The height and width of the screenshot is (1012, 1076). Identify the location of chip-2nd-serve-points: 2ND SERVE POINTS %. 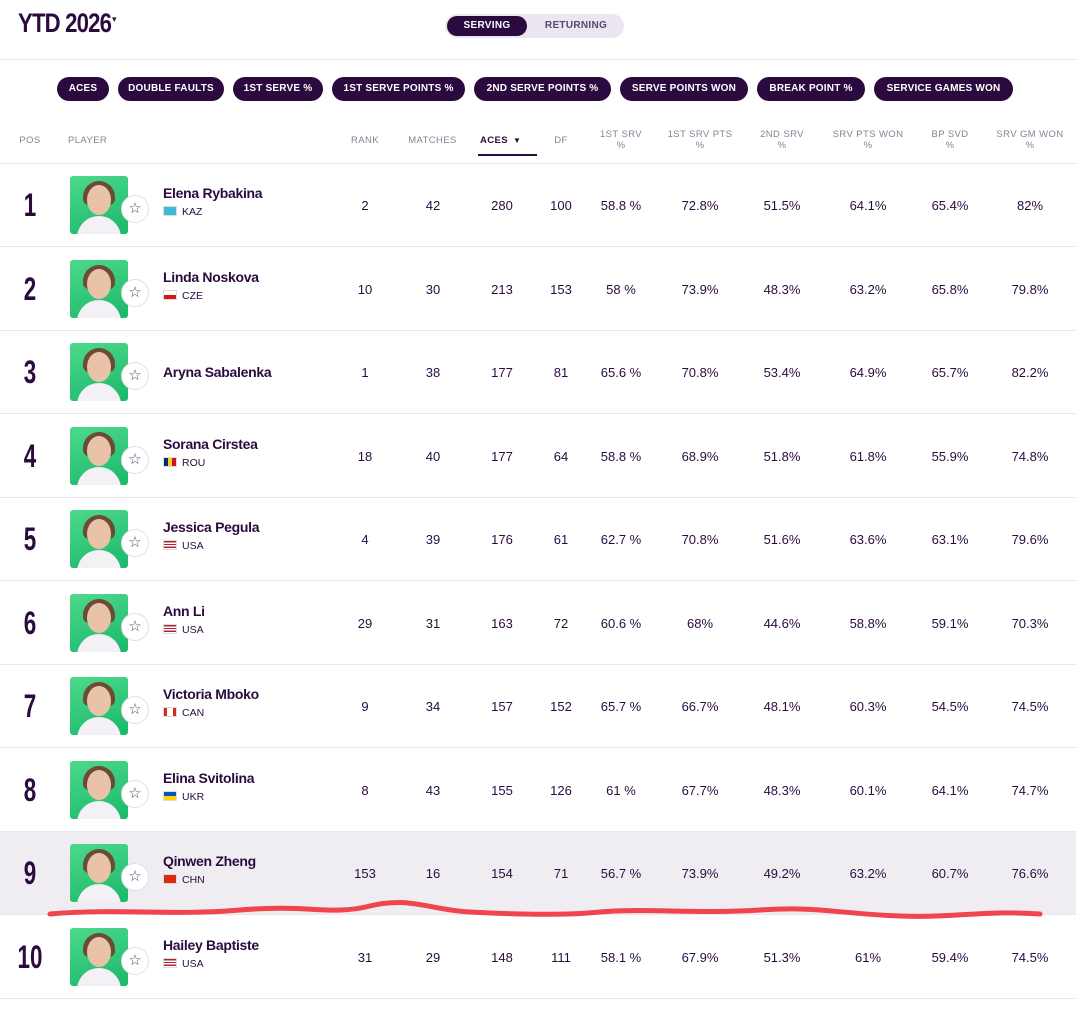
(542, 89).